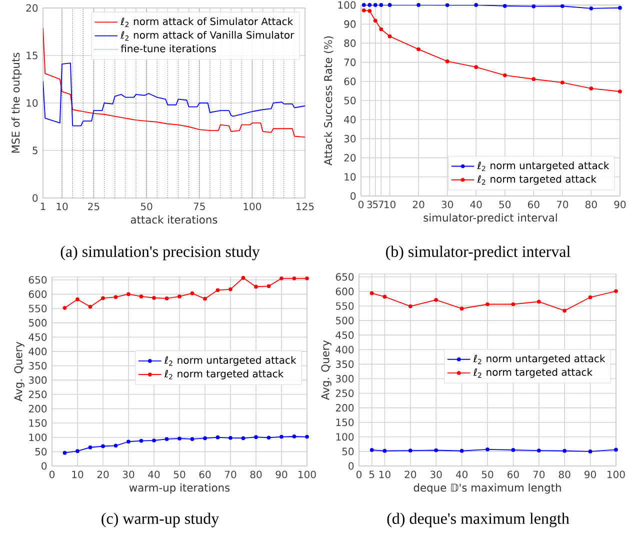 This screenshot has height=539, width=637. I want to click on y-tick-label: 20, so click(350, 158).